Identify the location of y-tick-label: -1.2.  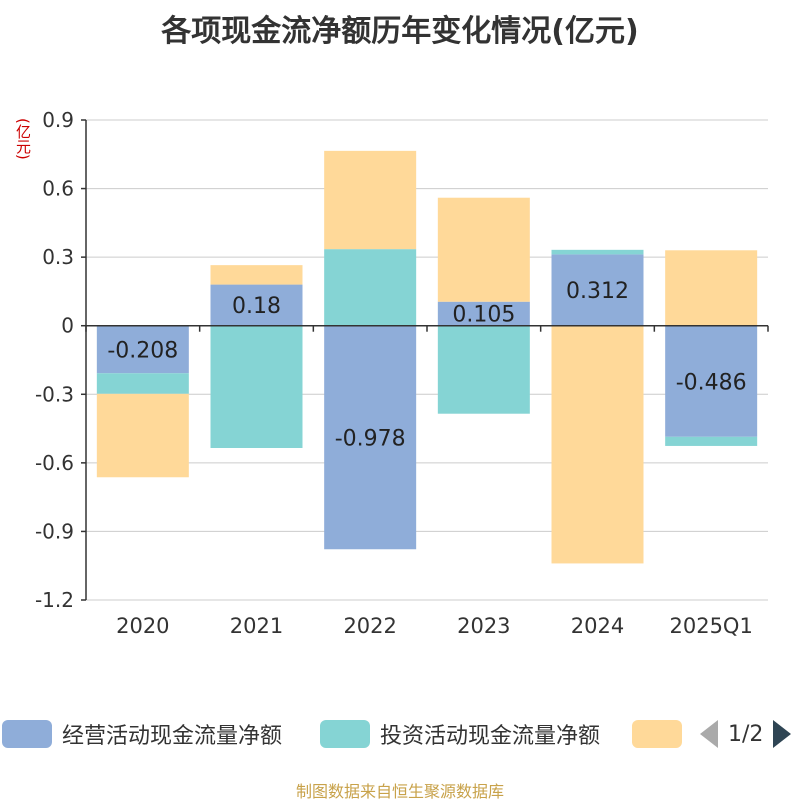
(54, 600).